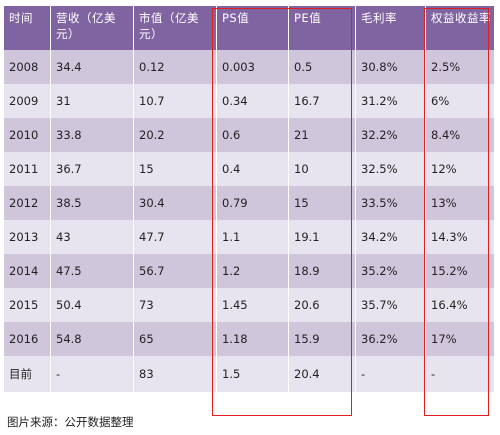 The image size is (500, 435). I want to click on table-cell: 2015, so click(27, 305).